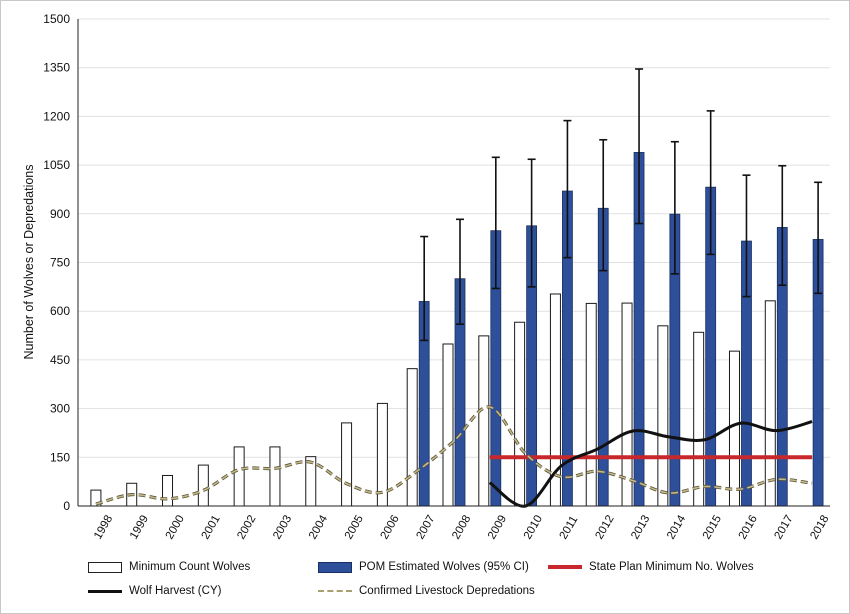 This screenshot has height=614, width=850. What do you see at coordinates (676, 527) in the screenshot?
I see `x-tick-label: 2014` at bounding box center [676, 527].